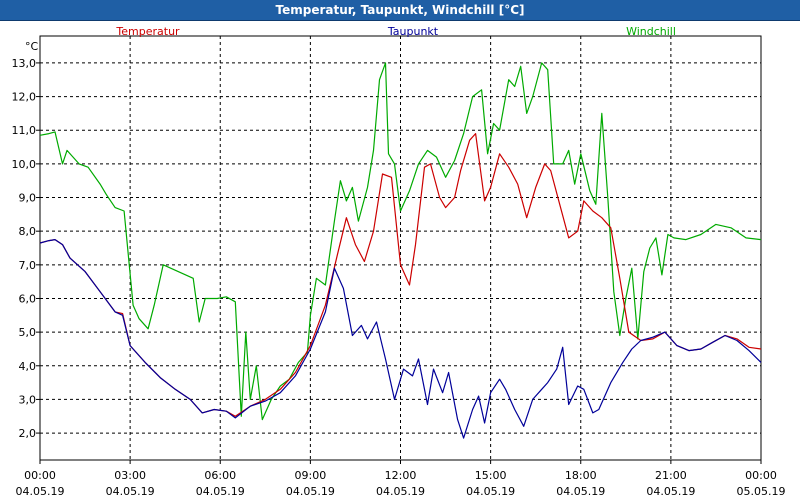 The height and width of the screenshot is (500, 800). I want to click on x-tick-time-label: 15:00, so click(491, 475).